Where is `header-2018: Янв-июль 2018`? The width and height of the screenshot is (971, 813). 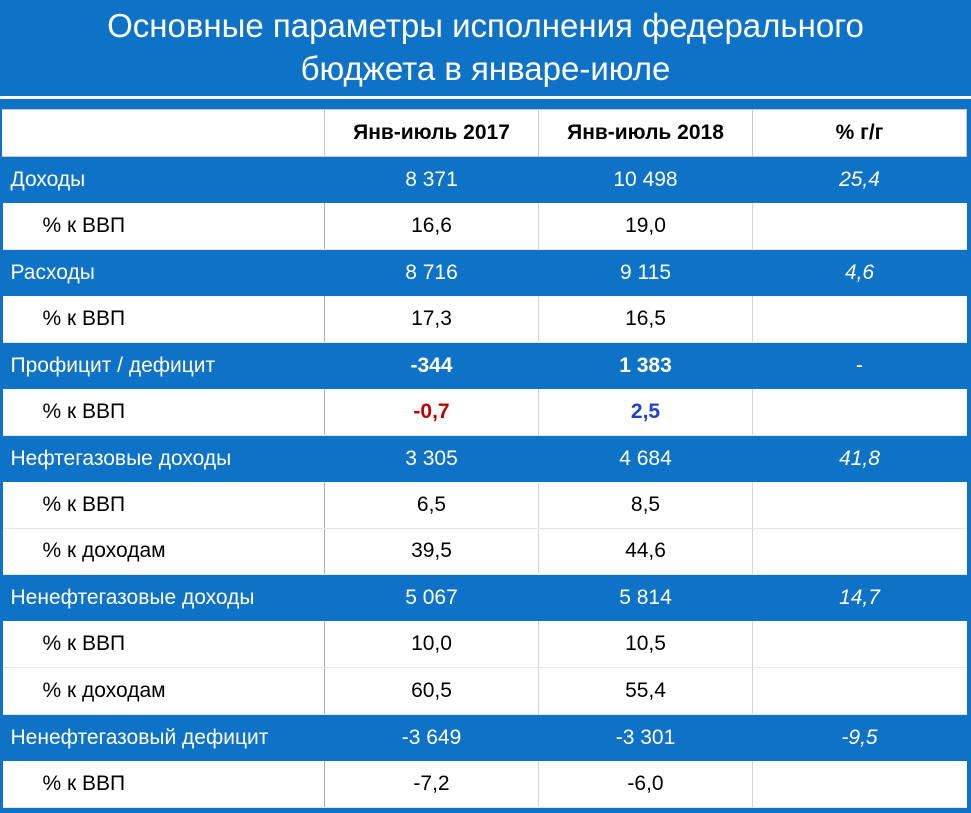
header-2018: Янв-июль 2018 is located at coordinates (645, 133).